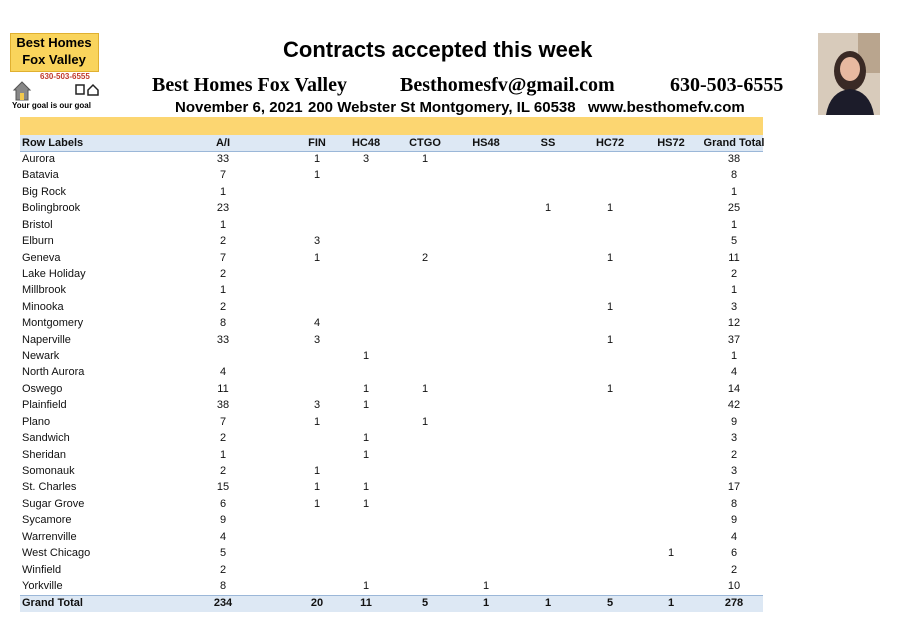 The height and width of the screenshot is (630, 900). What do you see at coordinates (53, 143) in the screenshot?
I see `column-header: Row Labels` at bounding box center [53, 143].